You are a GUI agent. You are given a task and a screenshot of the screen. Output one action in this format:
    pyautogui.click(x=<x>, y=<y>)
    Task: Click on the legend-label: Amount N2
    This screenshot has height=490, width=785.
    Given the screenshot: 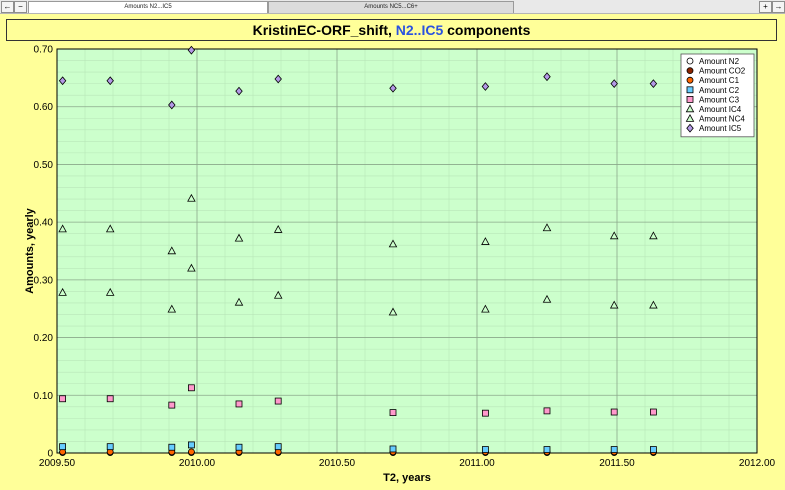 What is the action you would take?
    pyautogui.click(x=719, y=61)
    